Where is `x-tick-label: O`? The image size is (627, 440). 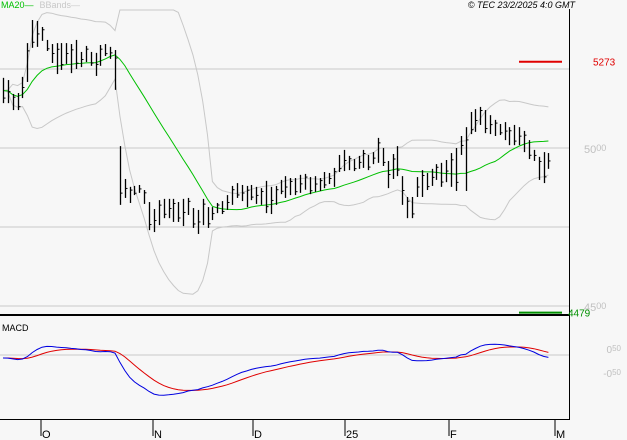 x-tick-label: O is located at coordinates (46, 434).